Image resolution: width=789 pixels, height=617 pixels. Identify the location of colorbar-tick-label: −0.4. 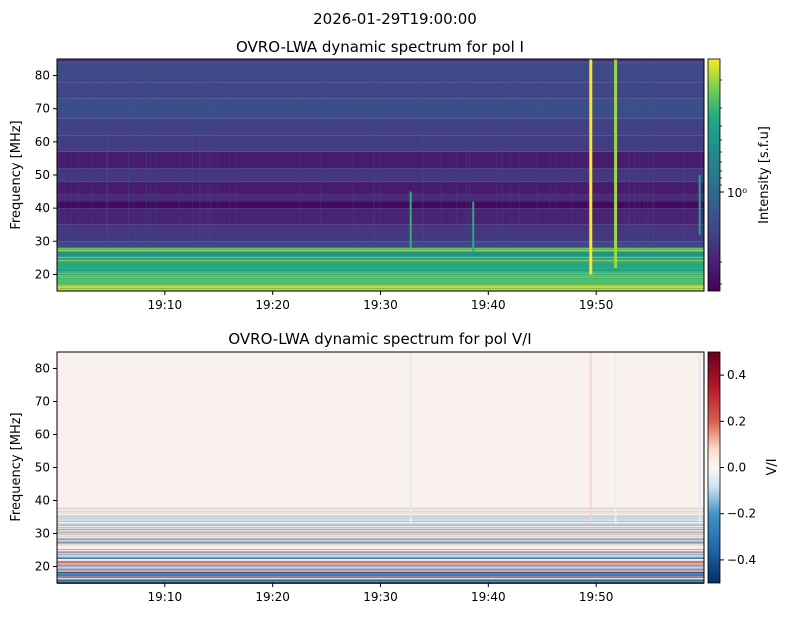
(741, 560).